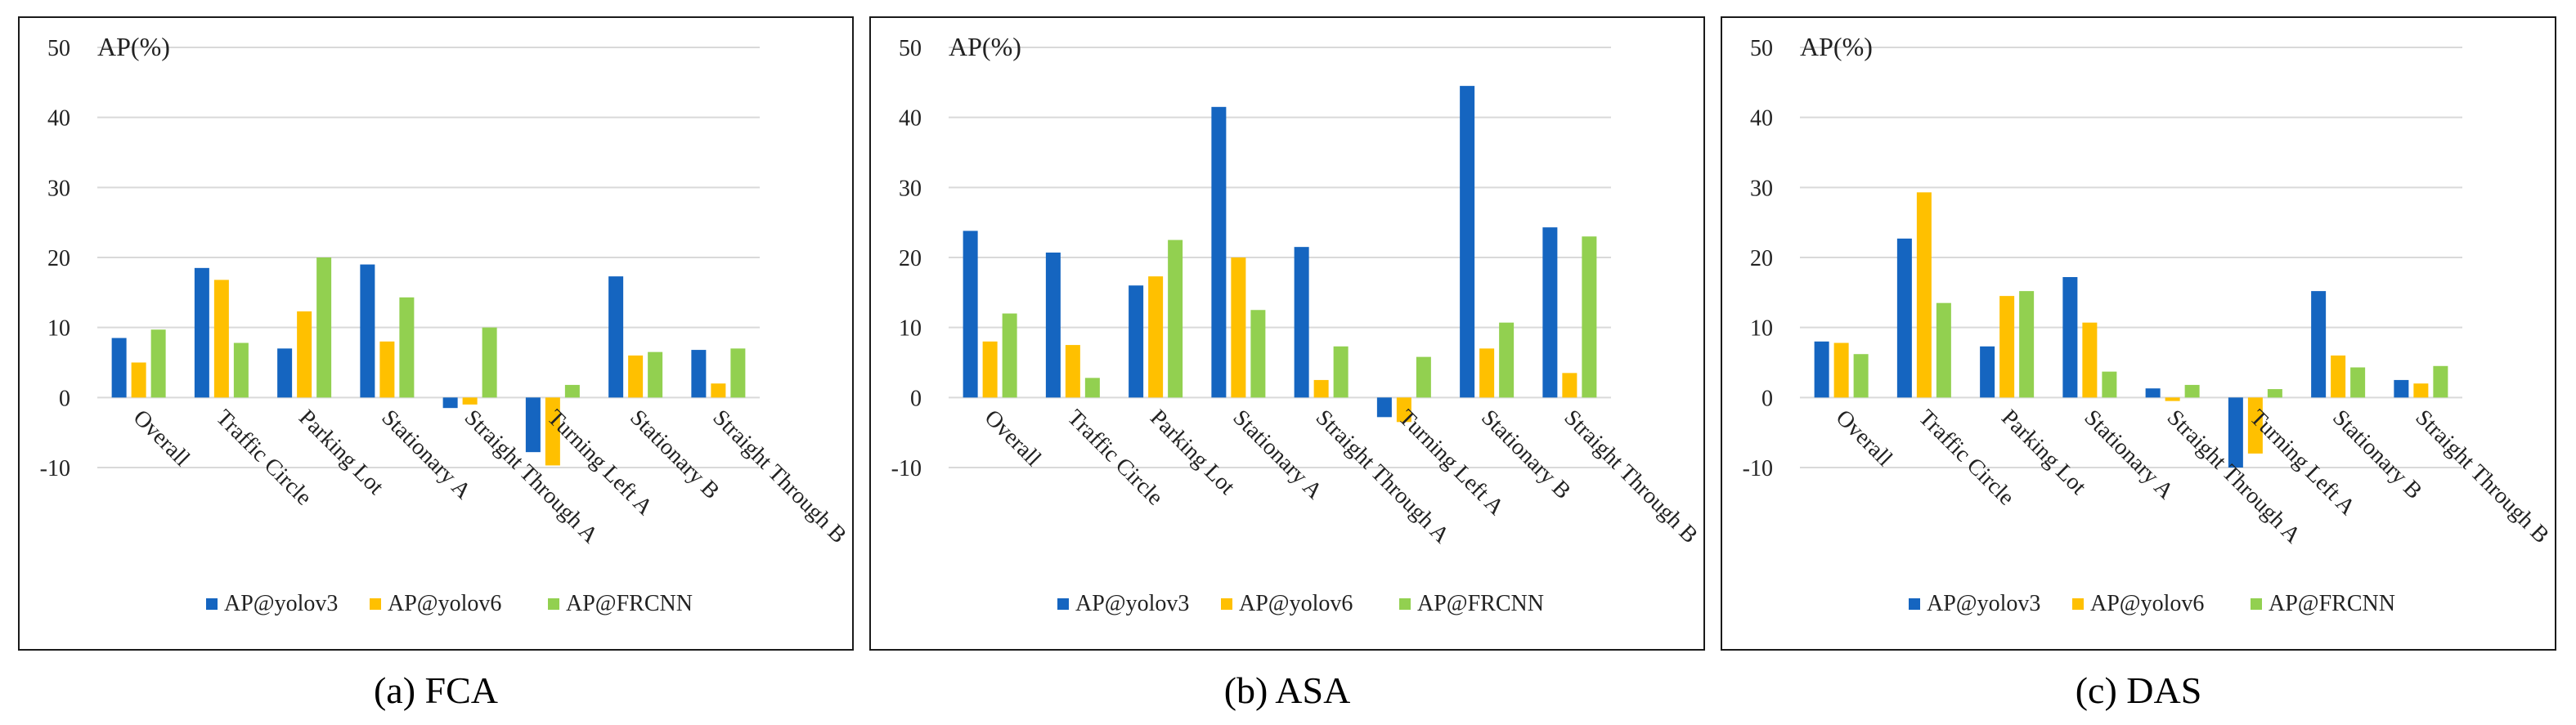 The height and width of the screenshot is (725, 2576). What do you see at coordinates (2138, 690) in the screenshot?
I see `caption-das: (c) DAS` at bounding box center [2138, 690].